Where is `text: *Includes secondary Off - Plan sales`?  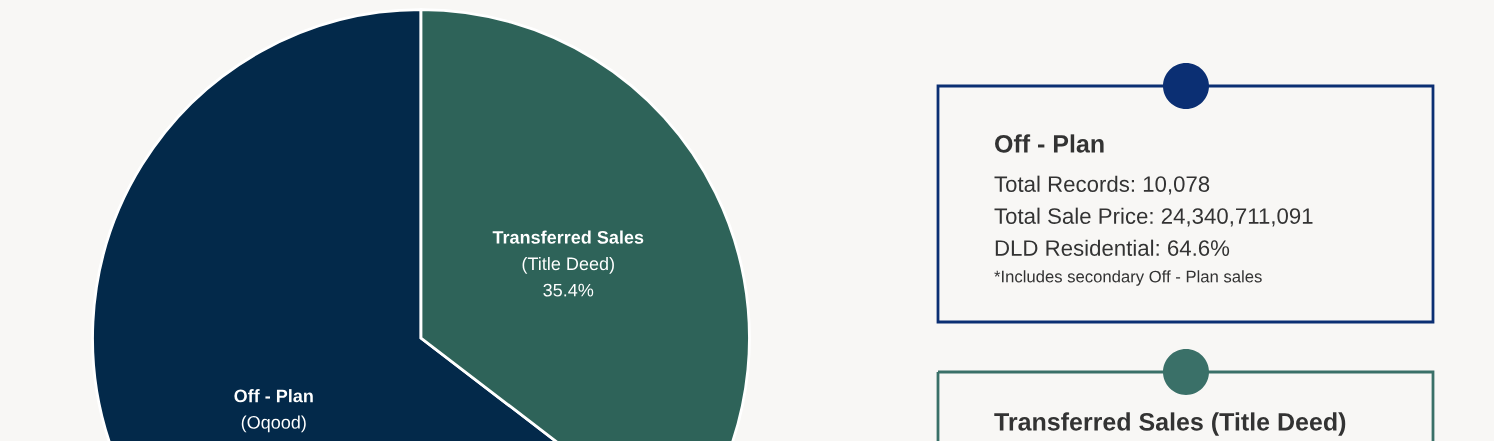
text: *Includes secondary Off - Plan sales is located at coordinates (1128, 278).